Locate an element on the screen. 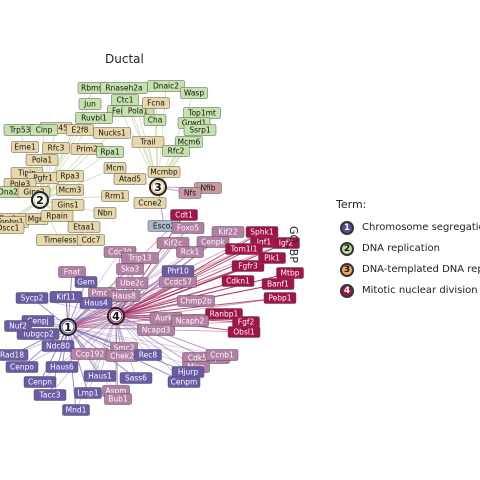  gene-node-label: Grwd1 is located at coordinates (194, 123).